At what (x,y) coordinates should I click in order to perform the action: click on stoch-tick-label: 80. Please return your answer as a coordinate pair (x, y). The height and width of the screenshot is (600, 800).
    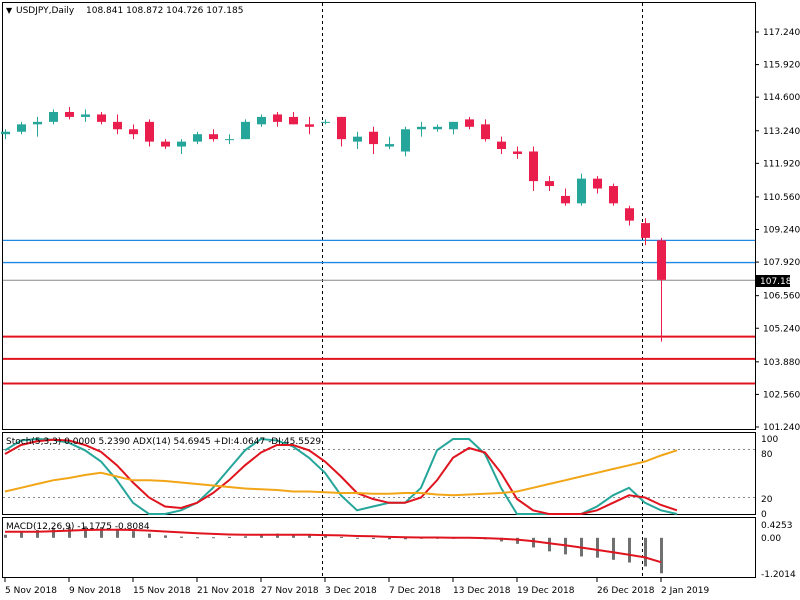
    Looking at the image, I should click on (767, 455).